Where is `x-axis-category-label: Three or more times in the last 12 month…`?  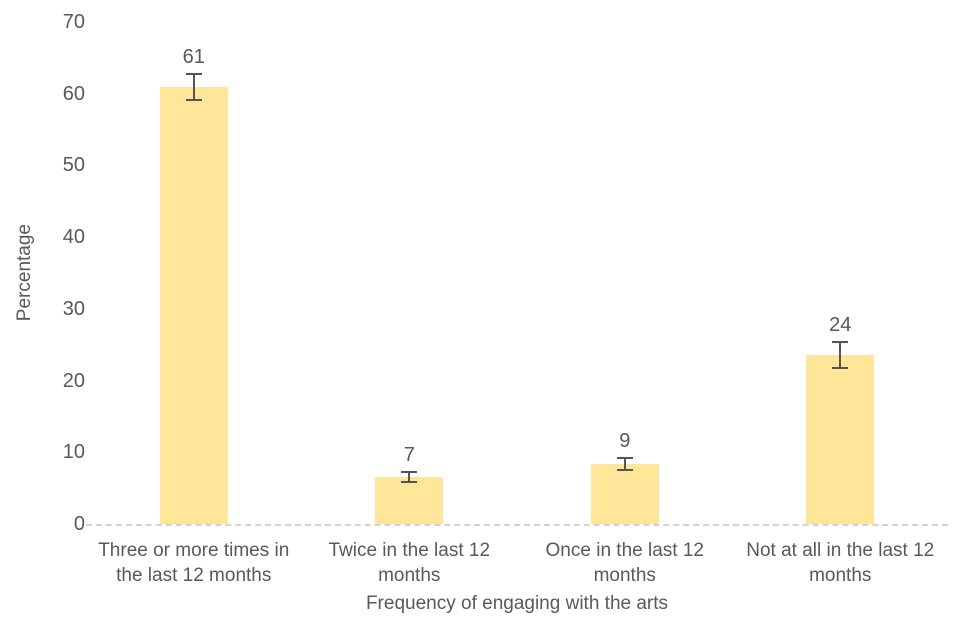 x-axis-category-label: Three or more times in the last 12 month… is located at coordinates (194, 563).